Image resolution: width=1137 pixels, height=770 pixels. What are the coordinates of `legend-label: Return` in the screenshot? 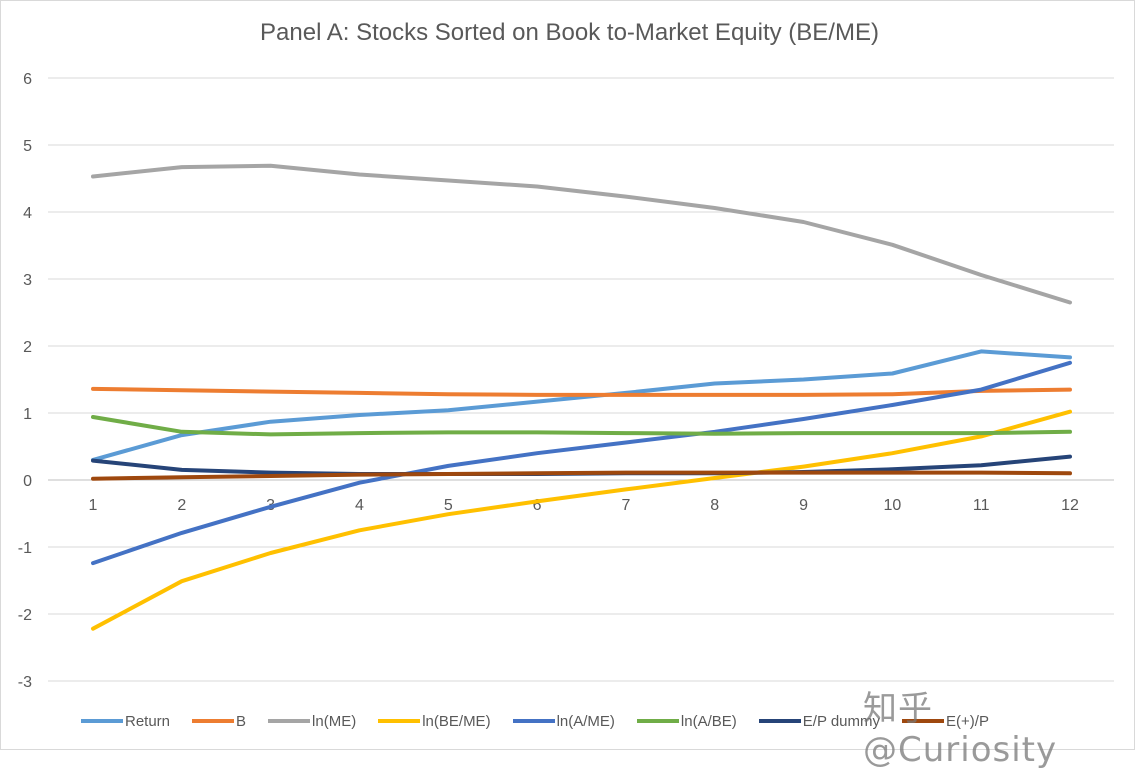 It's located at (148, 721).